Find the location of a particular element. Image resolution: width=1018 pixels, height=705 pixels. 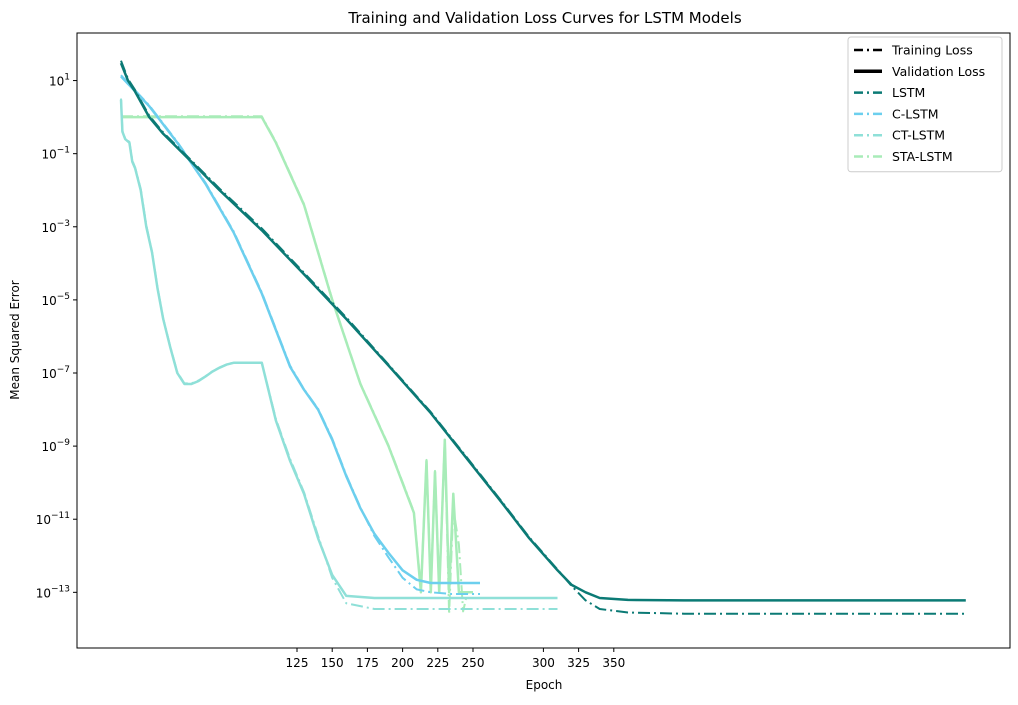

y-tick-label: 10⁻⁷ is located at coordinates (55, 373).